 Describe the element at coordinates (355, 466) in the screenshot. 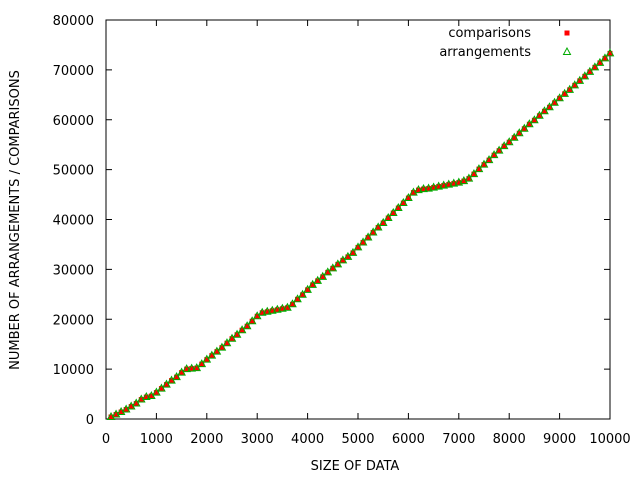

I see `x-axis-label: SIZE OF DATA` at that location.